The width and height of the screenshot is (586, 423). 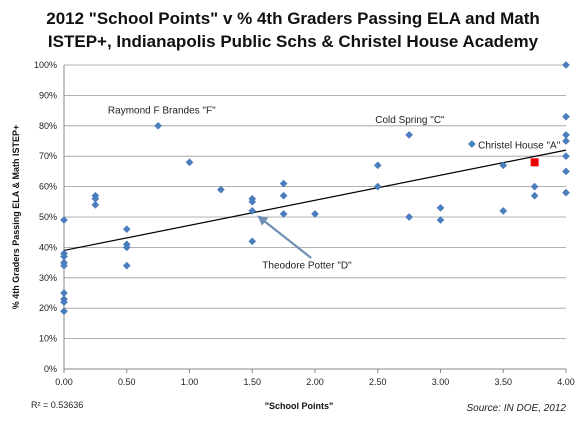 I want to click on x-tick-label: 3.50, so click(x=503, y=382).